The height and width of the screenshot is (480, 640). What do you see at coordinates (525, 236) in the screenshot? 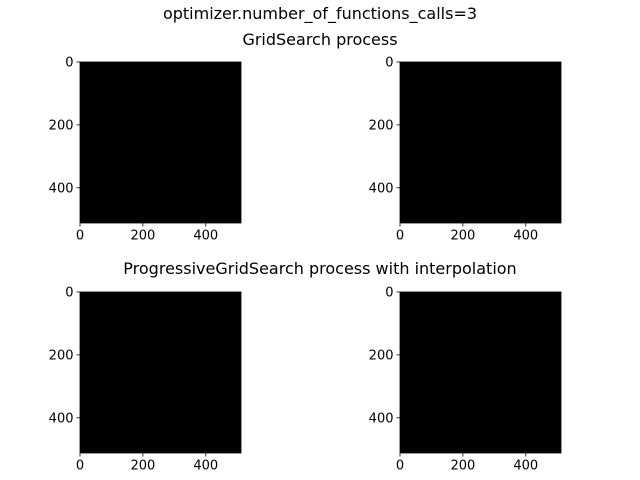
I see `x-tick-label-1-2: 400` at bounding box center [525, 236].